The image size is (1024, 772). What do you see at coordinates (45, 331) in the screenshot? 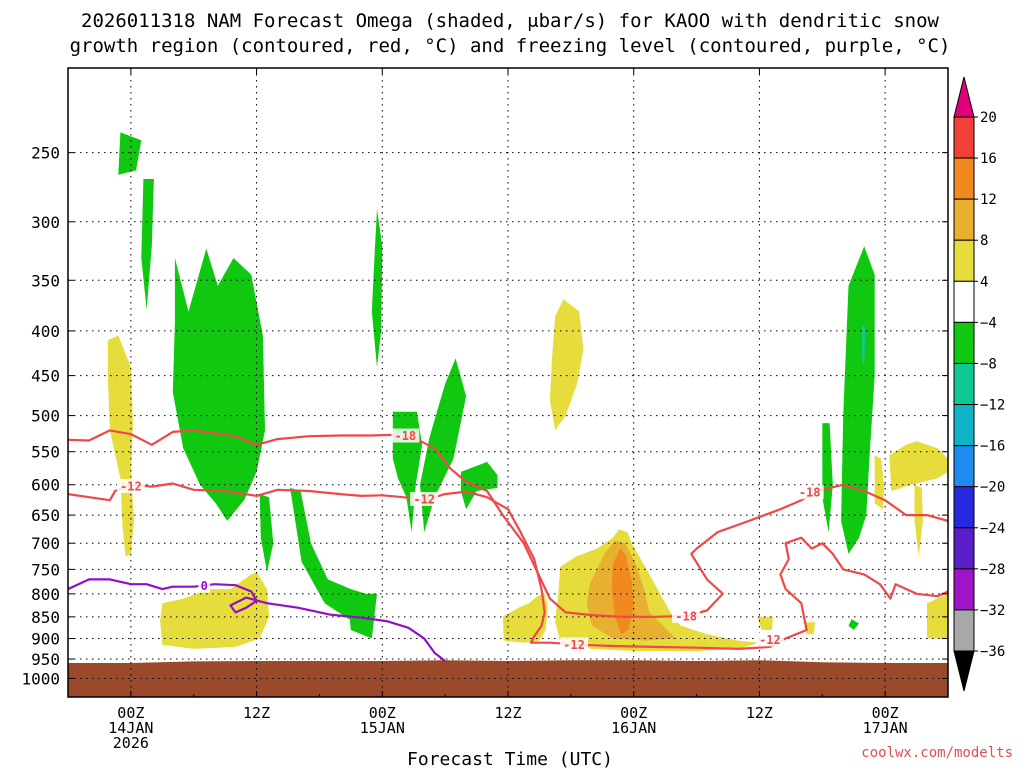
I see `y-tick-label: 400` at bounding box center [45, 331].